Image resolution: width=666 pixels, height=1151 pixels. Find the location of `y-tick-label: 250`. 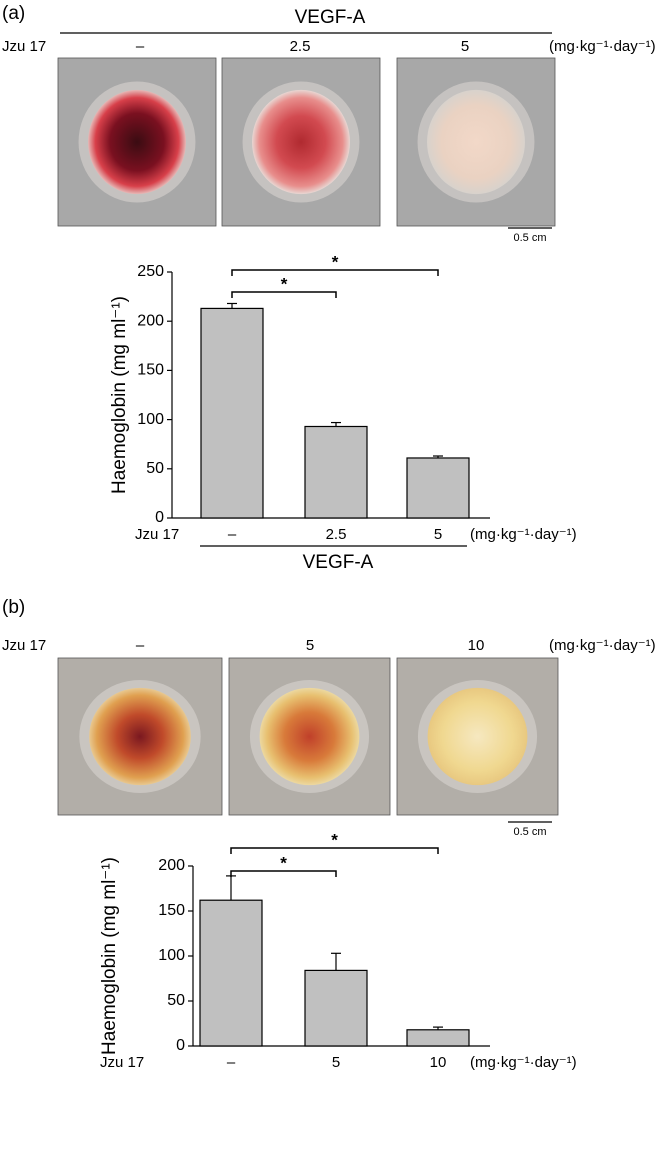

y-tick-label: 250 is located at coordinates (150, 271).